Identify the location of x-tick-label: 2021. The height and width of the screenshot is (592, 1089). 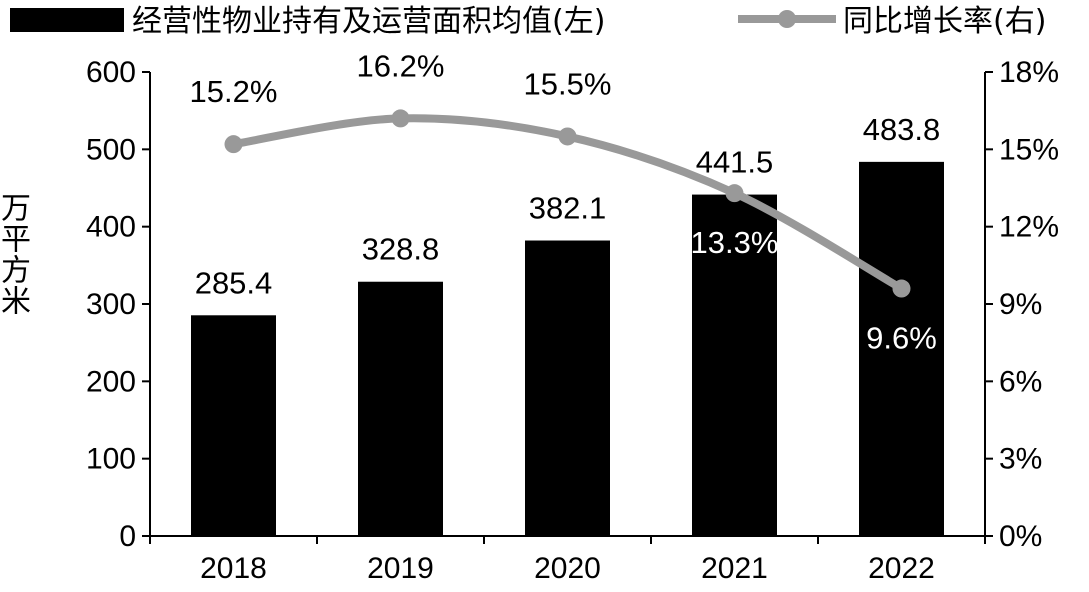
(734, 568).